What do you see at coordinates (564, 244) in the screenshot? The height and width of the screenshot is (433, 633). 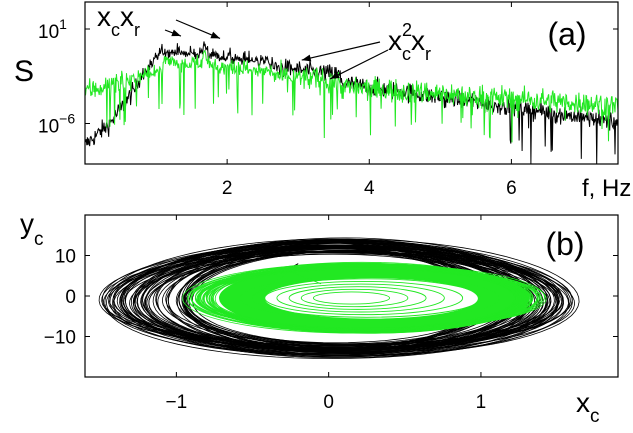 I see `phase-panel-label: (b)` at bounding box center [564, 244].